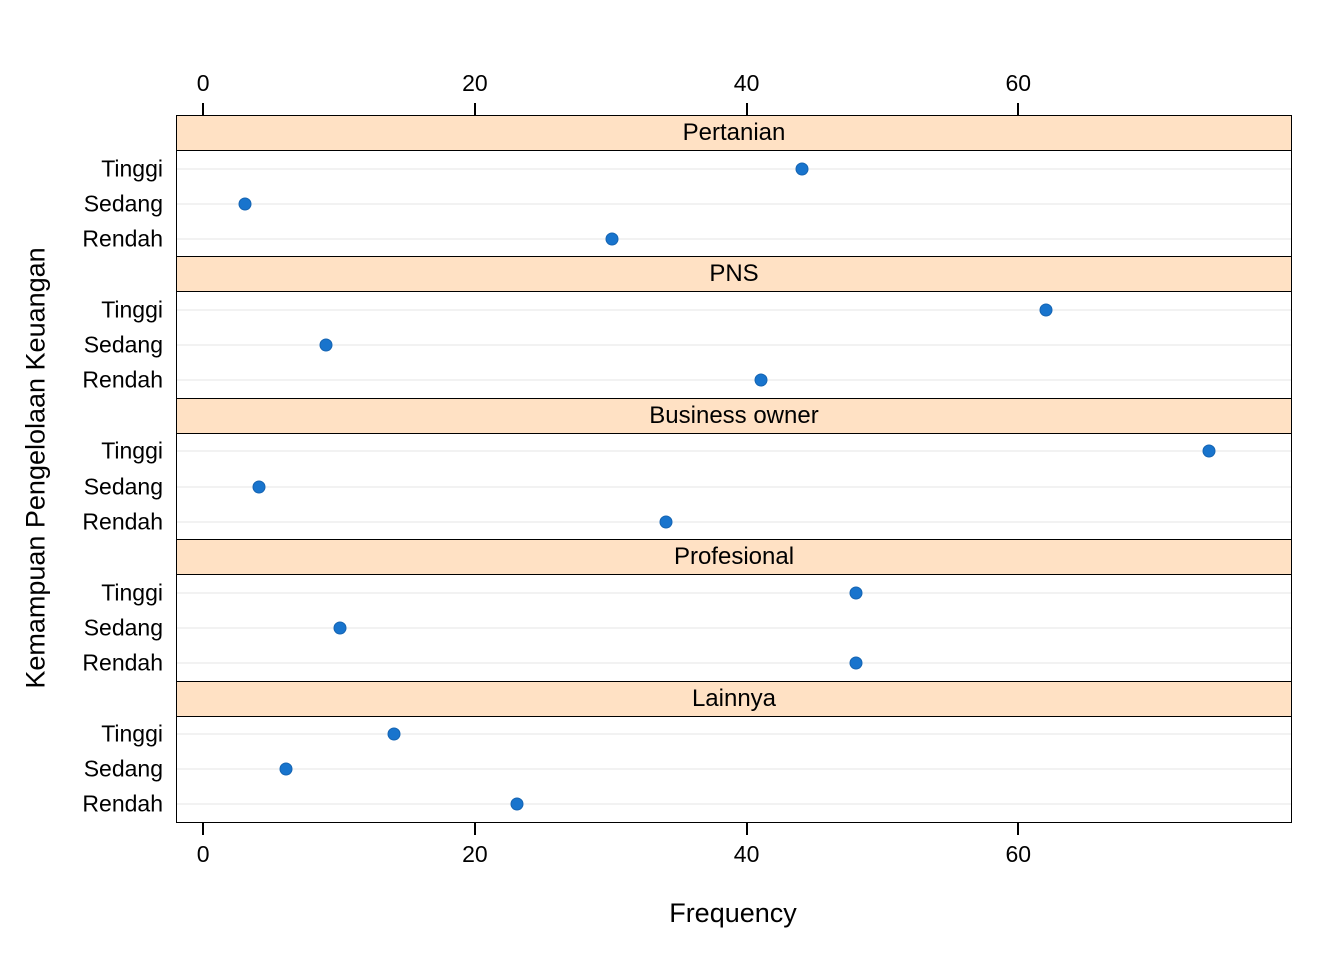  I want to click on panel-strip-profesional: Profesional, so click(734, 557).